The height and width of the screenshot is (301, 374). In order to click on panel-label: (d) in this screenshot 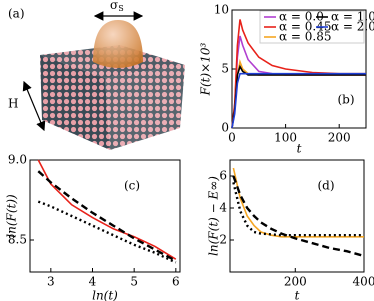, I will do `click(325, 186)`.